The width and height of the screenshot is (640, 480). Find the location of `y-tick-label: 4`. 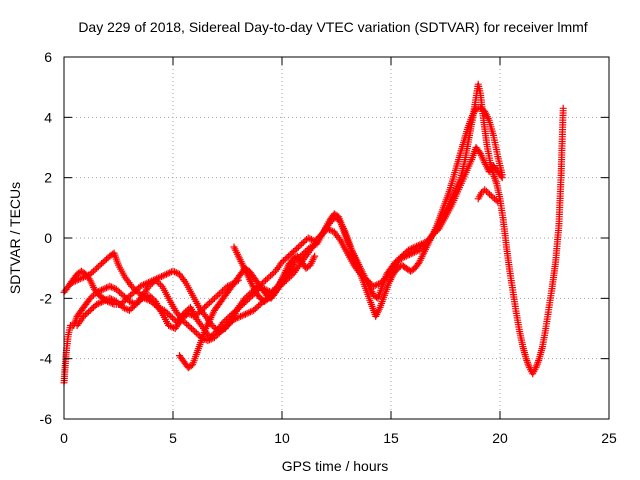

y-tick-label: 4 is located at coordinates (48, 117).